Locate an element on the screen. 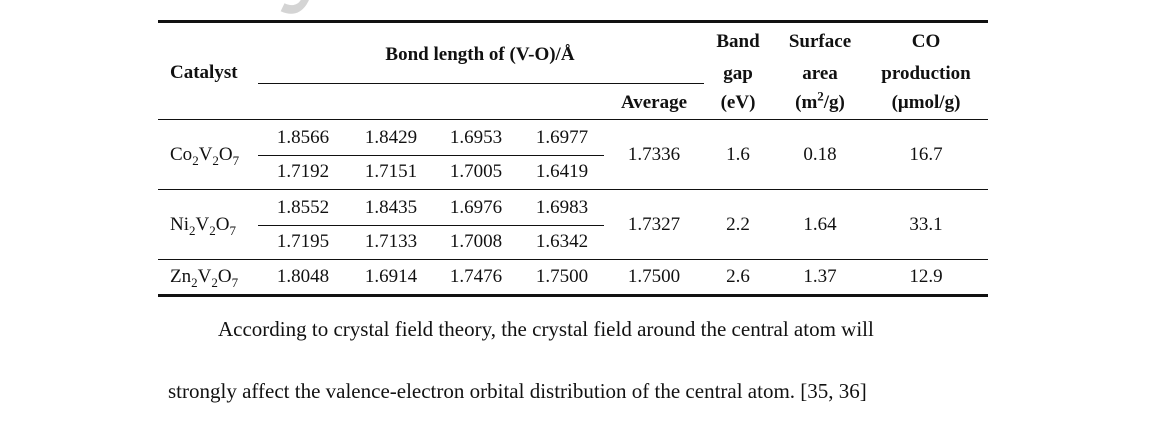 This screenshot has height=440, width=1166. band-gap-value: 1.6 is located at coordinates (738, 154).